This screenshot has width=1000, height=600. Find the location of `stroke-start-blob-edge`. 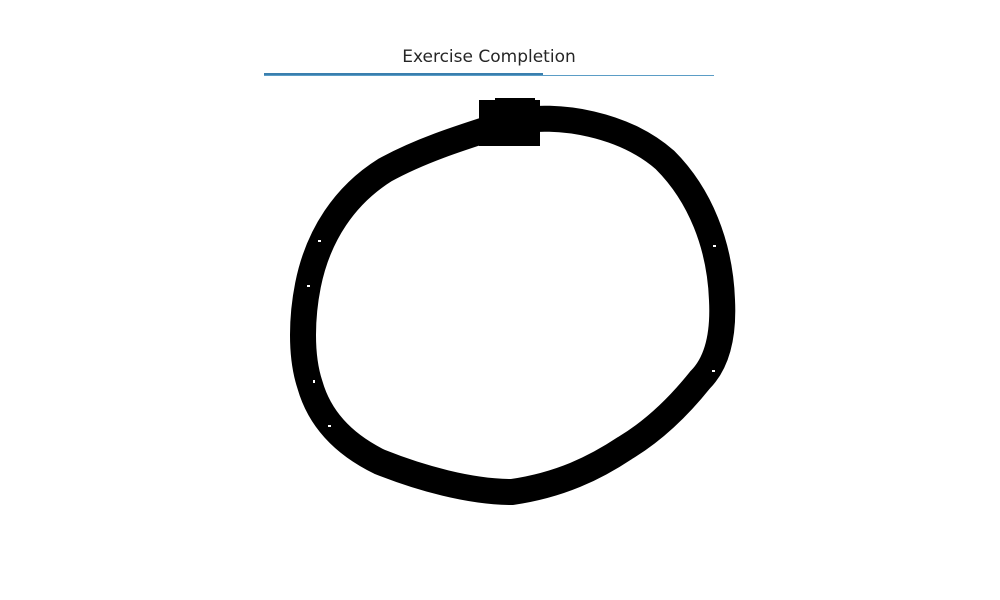

stroke-start-blob-edge is located at coordinates (515, 101).